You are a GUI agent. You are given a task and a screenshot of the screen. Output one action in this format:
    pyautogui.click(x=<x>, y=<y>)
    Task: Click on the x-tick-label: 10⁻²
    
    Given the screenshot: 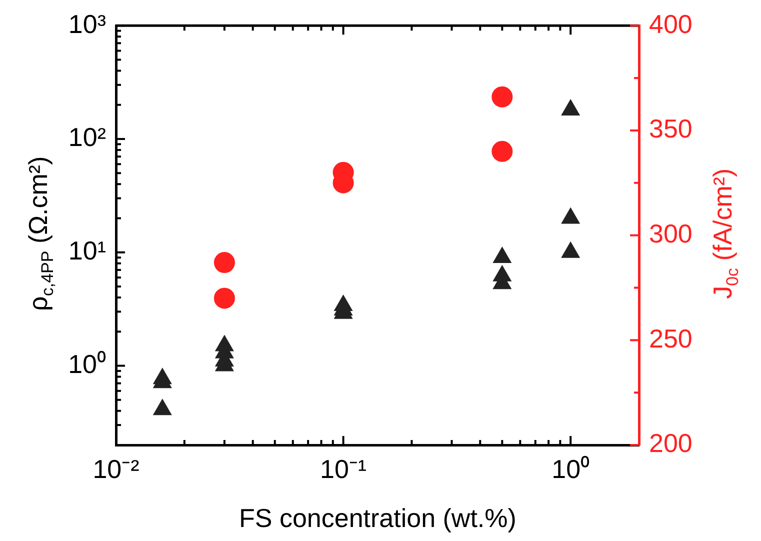 What is the action you would take?
    pyautogui.click(x=116, y=469)
    